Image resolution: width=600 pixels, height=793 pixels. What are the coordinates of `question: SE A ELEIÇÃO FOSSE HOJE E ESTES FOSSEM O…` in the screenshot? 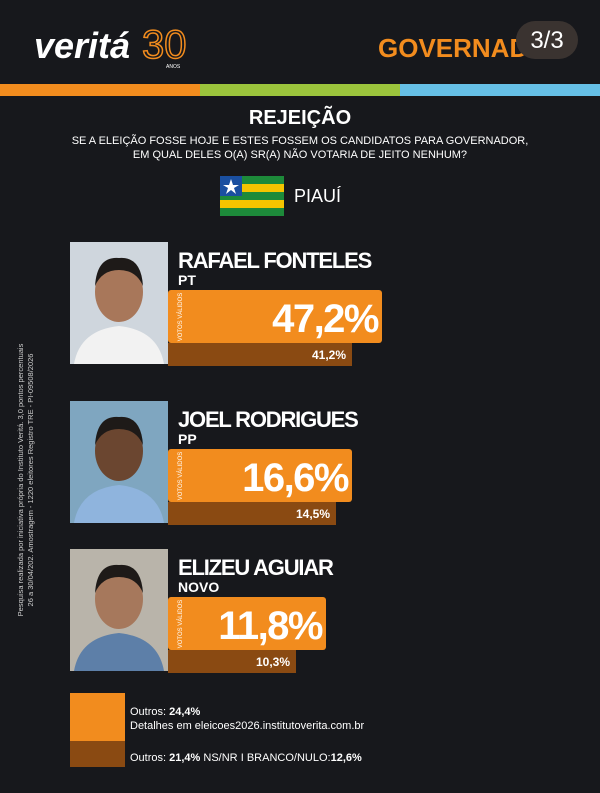 It's located at (300, 140).